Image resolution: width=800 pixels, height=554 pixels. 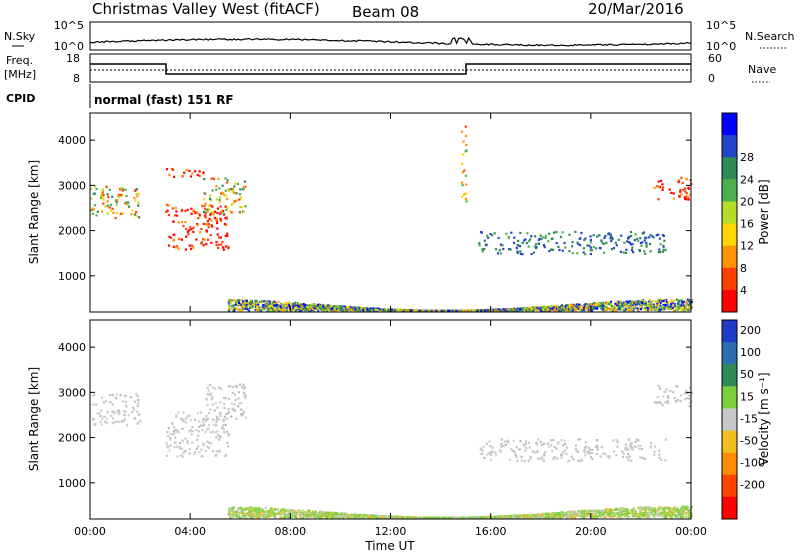 What do you see at coordinates (72, 231) in the screenshot?
I see `y-tick-label: 2000` at bounding box center [72, 231].